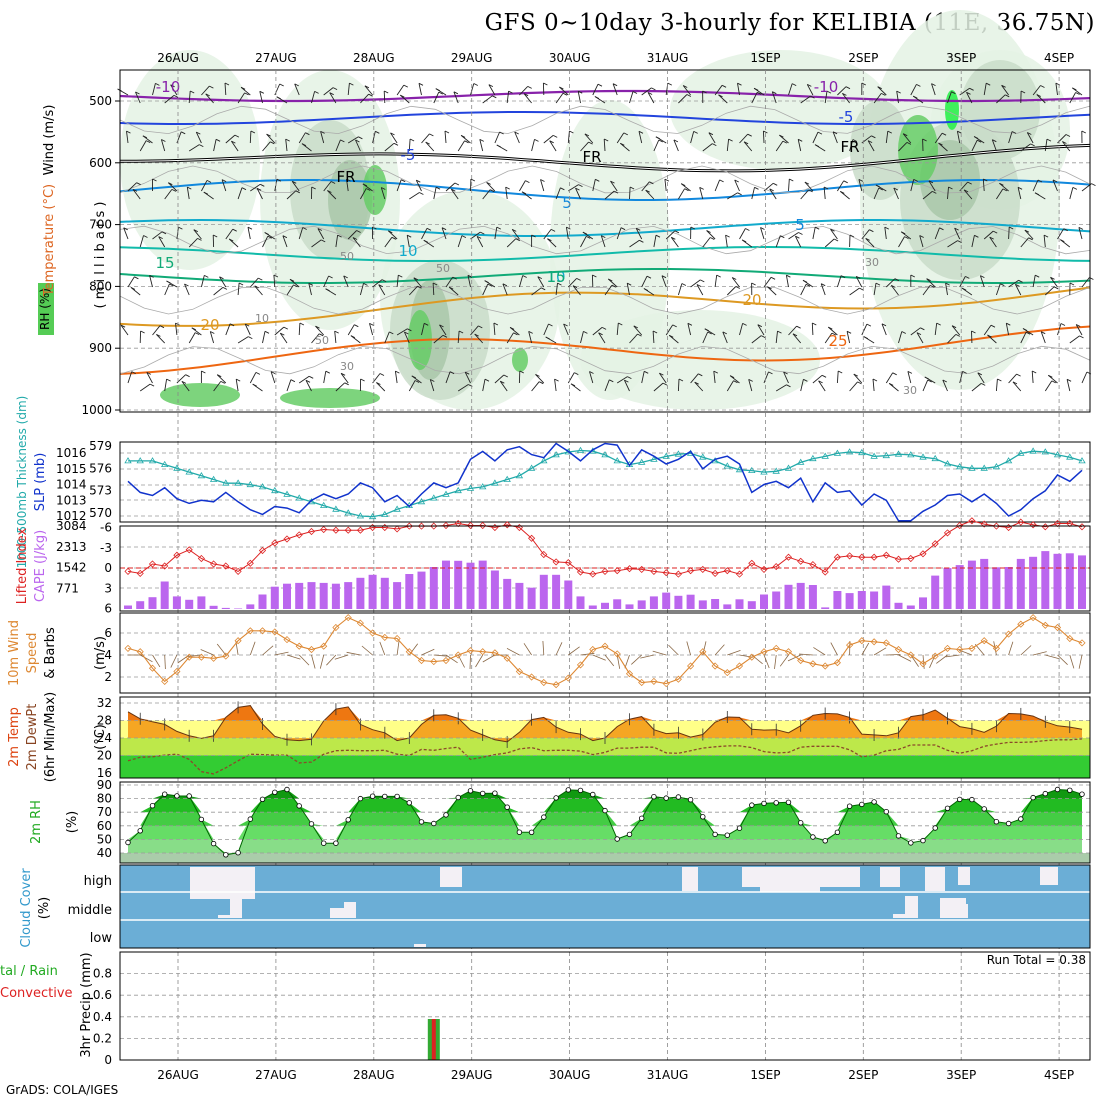 The height and width of the screenshot is (1100, 1100). I want to click on date-label-top: 1SEP, so click(765, 58).